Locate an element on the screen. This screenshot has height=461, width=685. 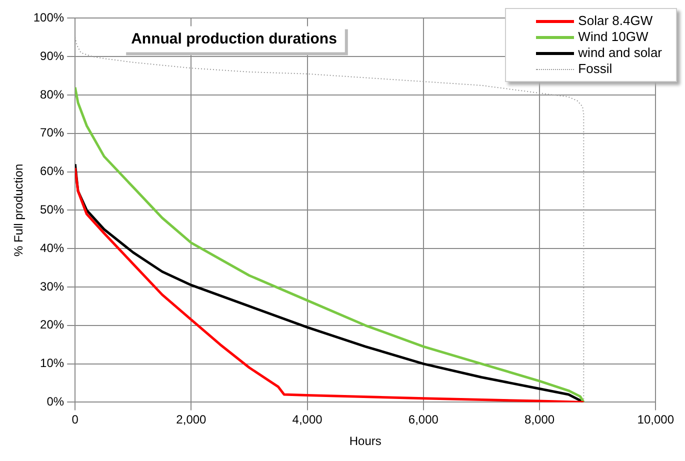
x-tick-label: 8,000 is located at coordinates (539, 419).